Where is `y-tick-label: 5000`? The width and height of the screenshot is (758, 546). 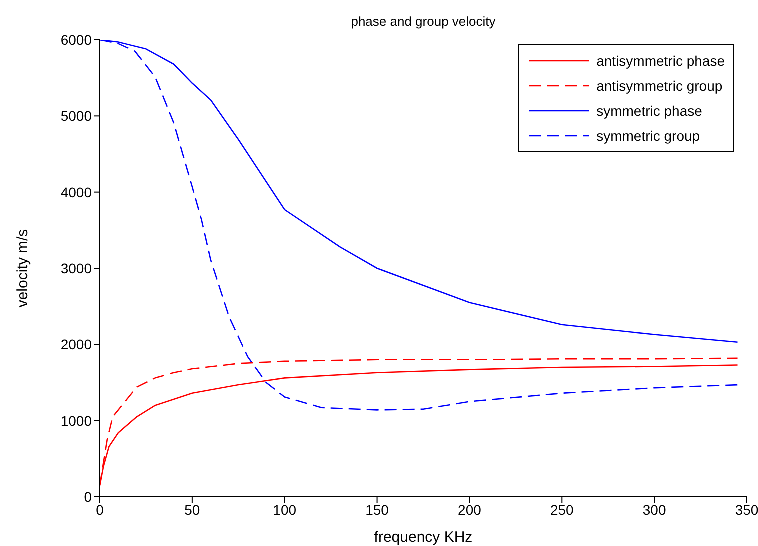 y-tick-label: 5000 is located at coordinates (76, 116).